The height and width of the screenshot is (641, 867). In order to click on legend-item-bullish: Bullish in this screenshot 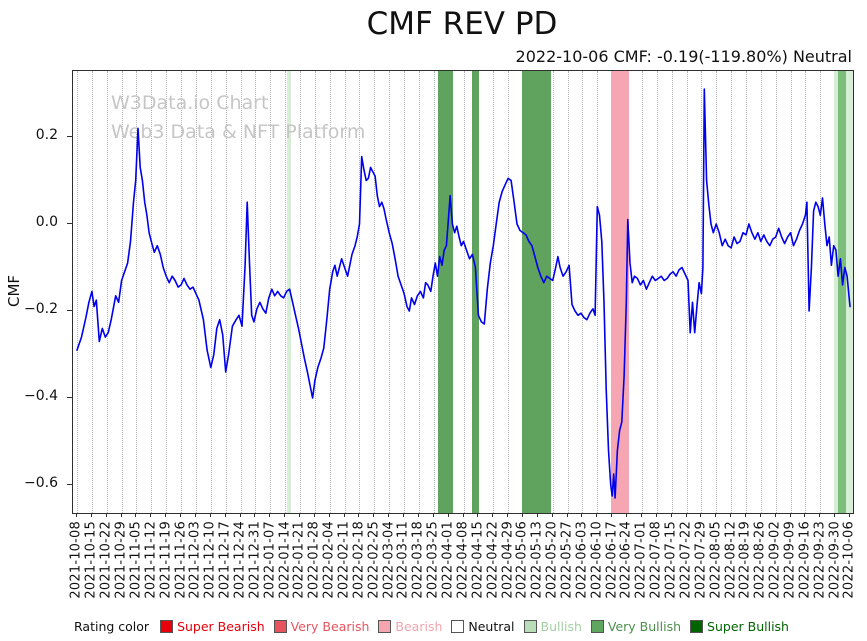, I will do `click(552, 626)`.